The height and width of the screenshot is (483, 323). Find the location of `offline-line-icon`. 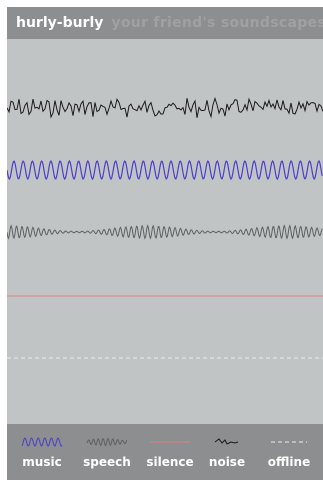

offline-line-icon is located at coordinates (289, 442).